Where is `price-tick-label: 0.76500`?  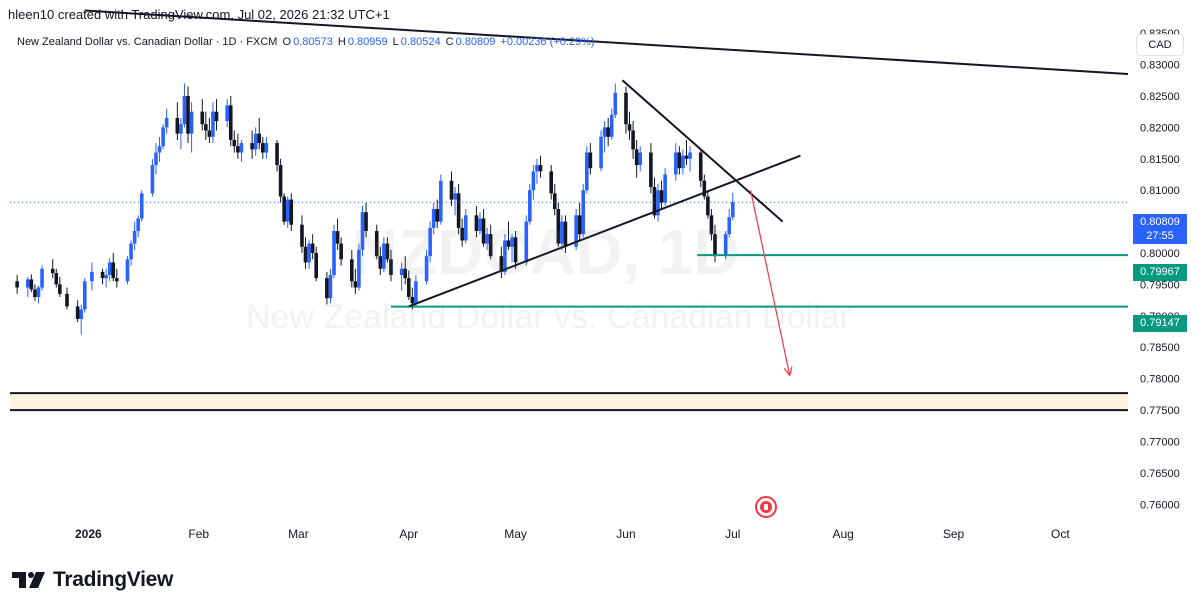 price-tick-label: 0.76500 is located at coordinates (1160, 474).